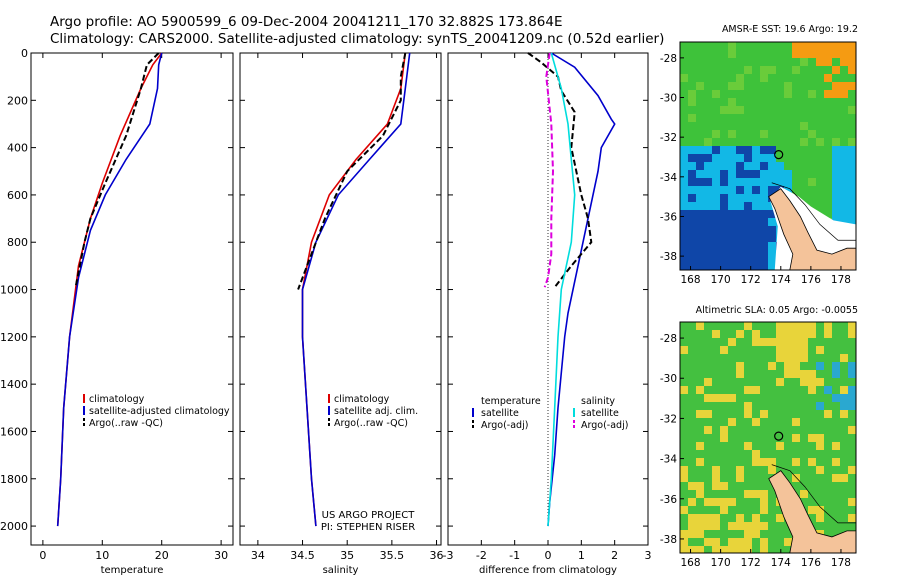 The width and height of the screenshot is (900, 580). I want to click on legend-label: Argo(-adj), so click(504, 425).